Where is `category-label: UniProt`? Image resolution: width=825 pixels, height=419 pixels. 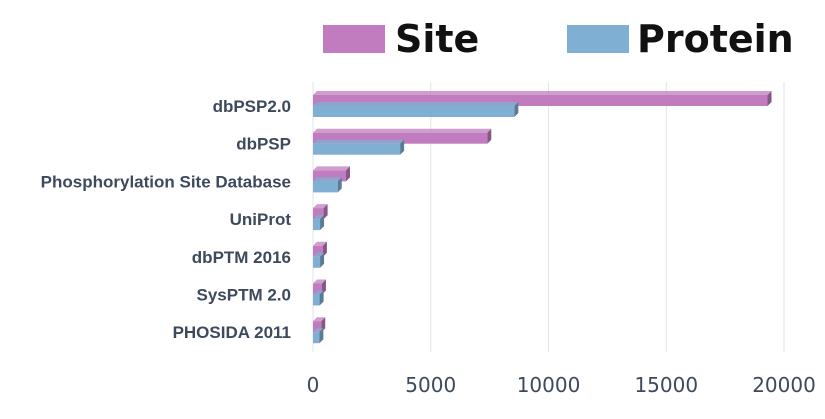
category-label: UniProt is located at coordinates (261, 219).